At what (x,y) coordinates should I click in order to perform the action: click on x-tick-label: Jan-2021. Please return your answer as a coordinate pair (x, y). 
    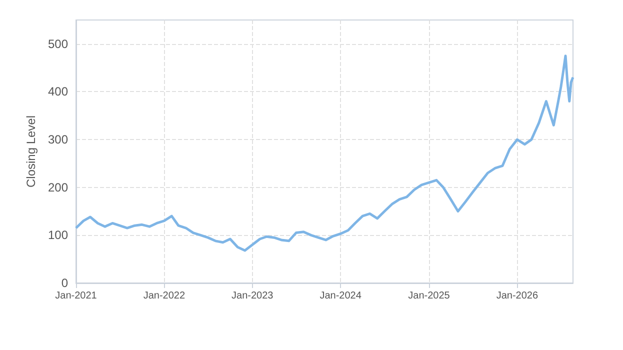
    Looking at the image, I should click on (76, 296).